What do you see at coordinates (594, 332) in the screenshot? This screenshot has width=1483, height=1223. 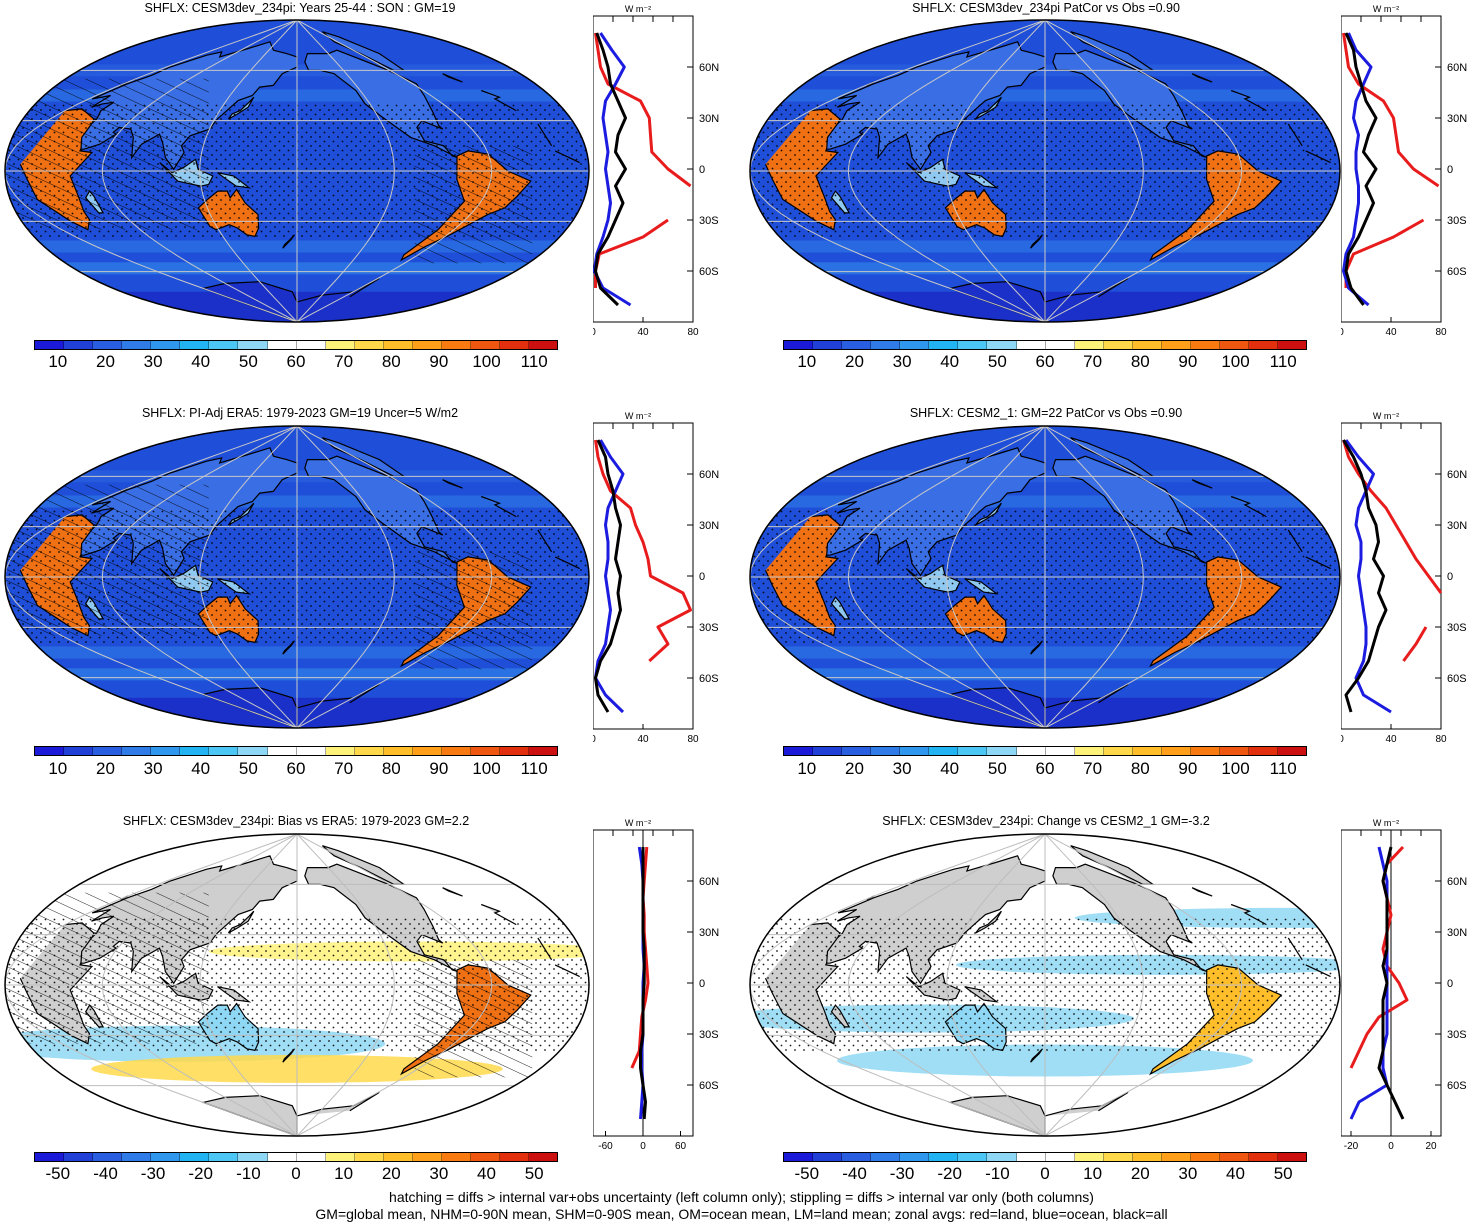 I see `zonal-x-tick-label: 0` at bounding box center [594, 332].